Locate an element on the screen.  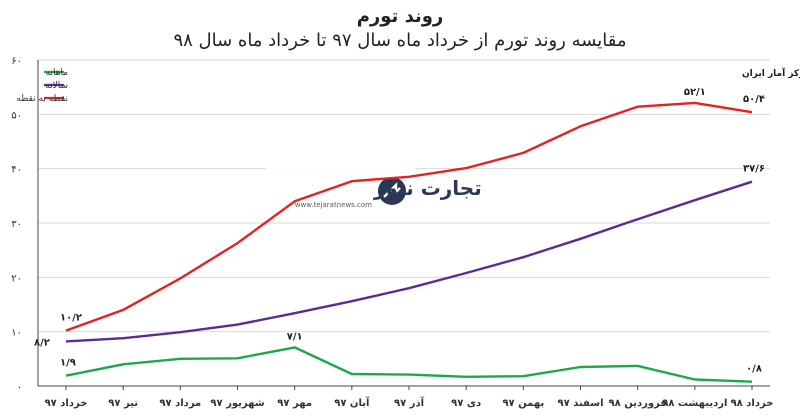
watermark-site: www.tejaratnews.com is located at coordinates (333, 205).